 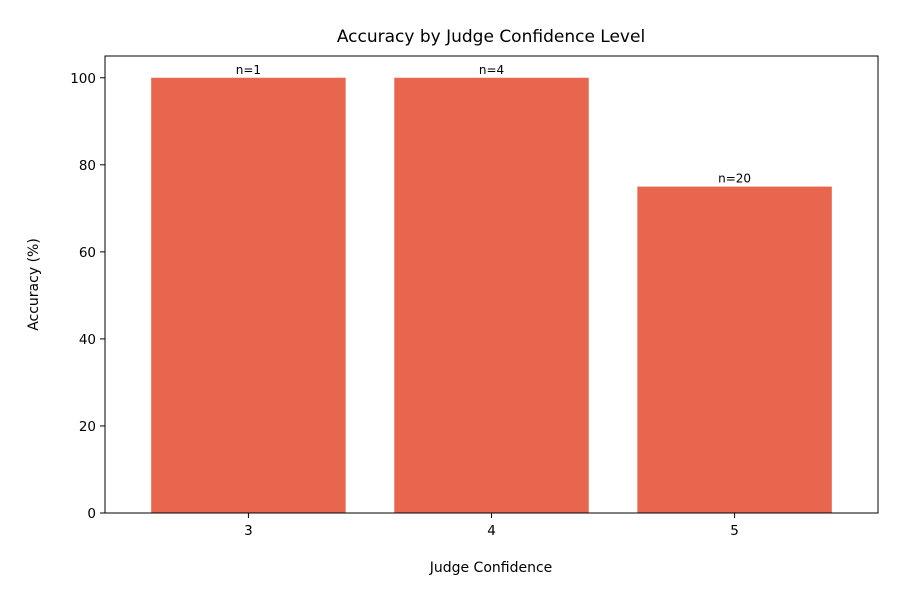 What do you see at coordinates (491, 568) in the screenshot?
I see `x-axis-label: Judge Confidence` at bounding box center [491, 568].